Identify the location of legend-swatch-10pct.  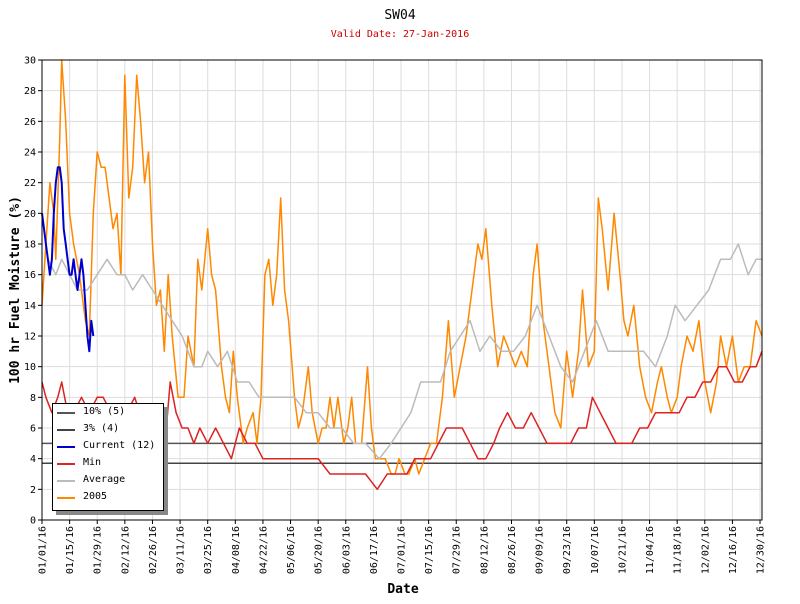
(66, 413).